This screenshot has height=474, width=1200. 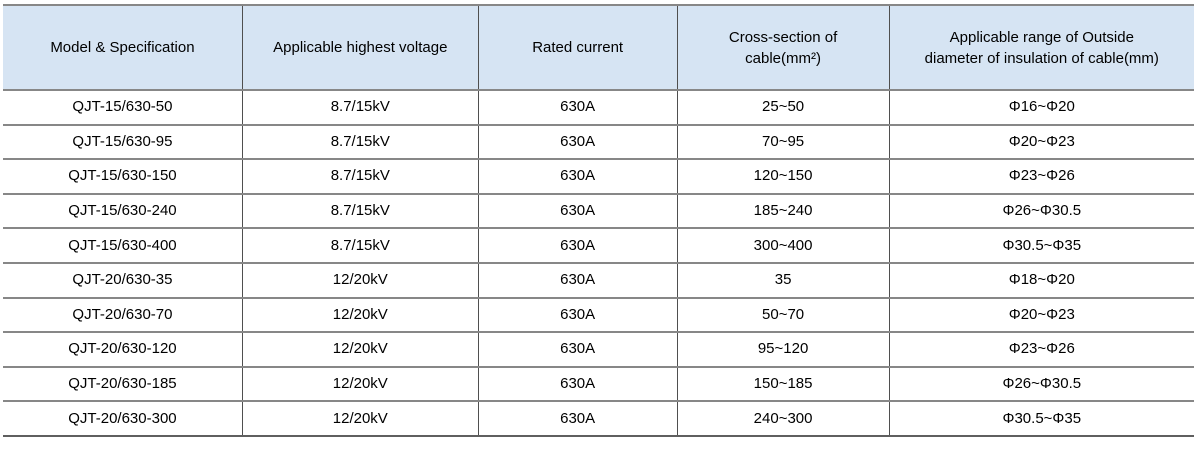 What do you see at coordinates (1041, 107) in the screenshot?
I see `cell-insulation-diameter-range: Φ16~Φ20` at bounding box center [1041, 107].